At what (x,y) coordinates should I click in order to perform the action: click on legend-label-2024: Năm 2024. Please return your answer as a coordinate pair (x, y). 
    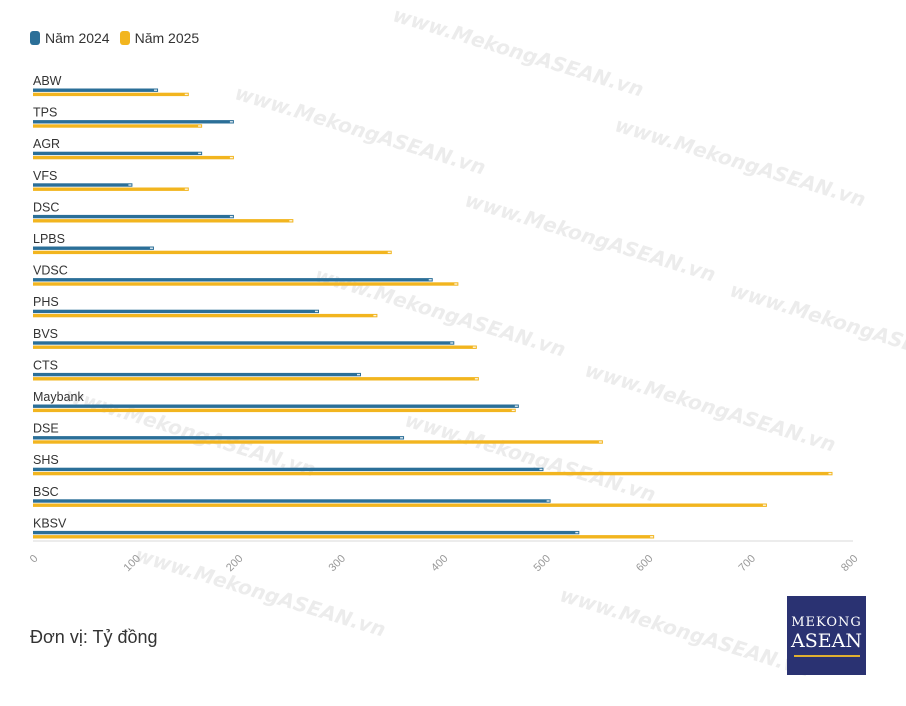
    Looking at the image, I should click on (77, 38).